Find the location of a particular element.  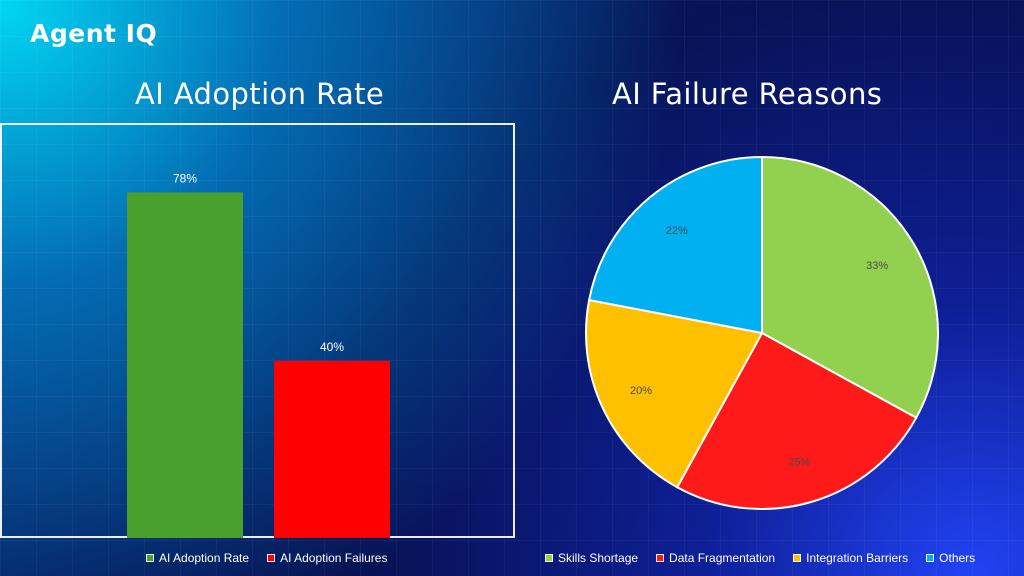

logo: Agent IQ is located at coordinates (94, 33).